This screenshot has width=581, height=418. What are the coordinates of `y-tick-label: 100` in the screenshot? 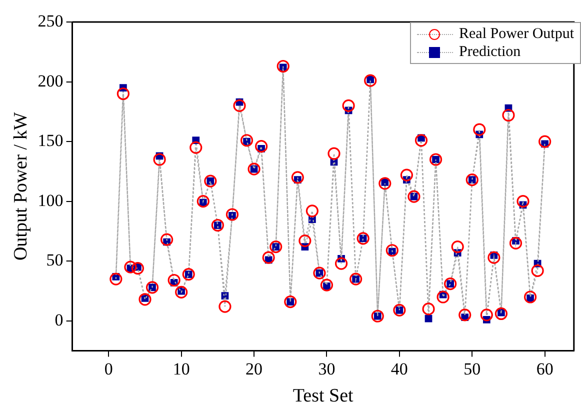 It's located at (51, 200).